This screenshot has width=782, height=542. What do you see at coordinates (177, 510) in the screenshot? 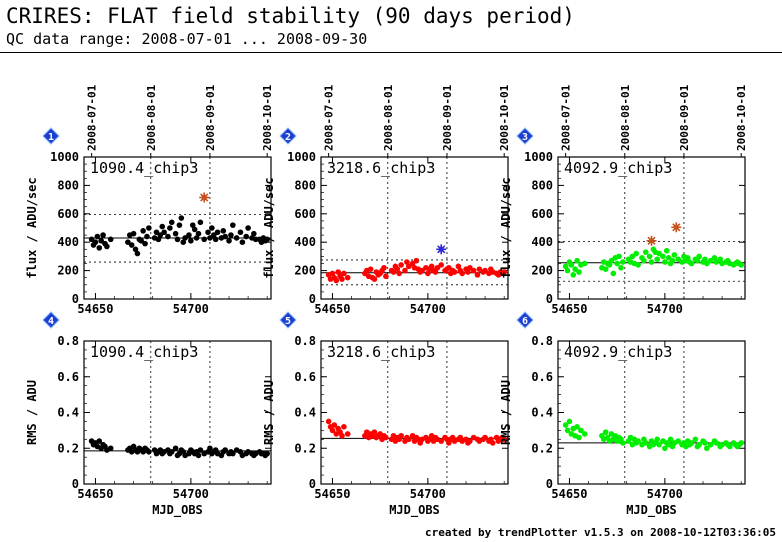
I see `x-axis-label: MJD_OBS` at bounding box center [177, 510].